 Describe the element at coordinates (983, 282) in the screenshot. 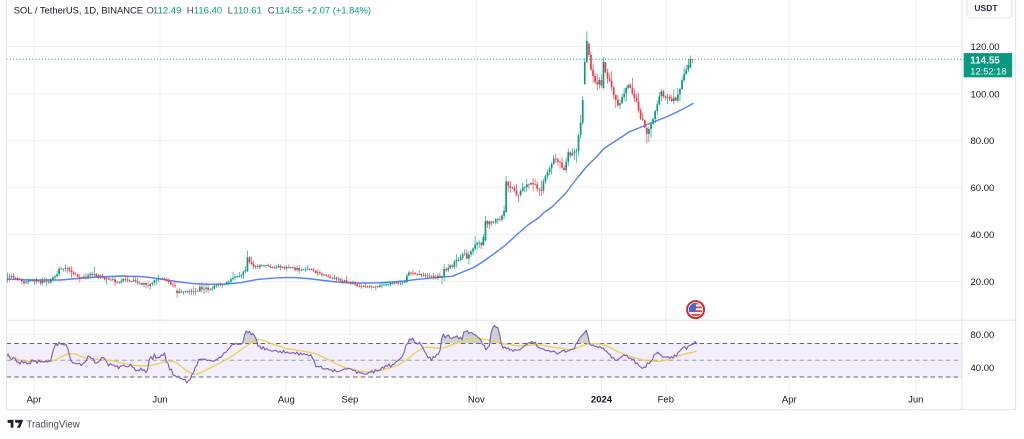

I see `svg-text: 20.00` at that location.